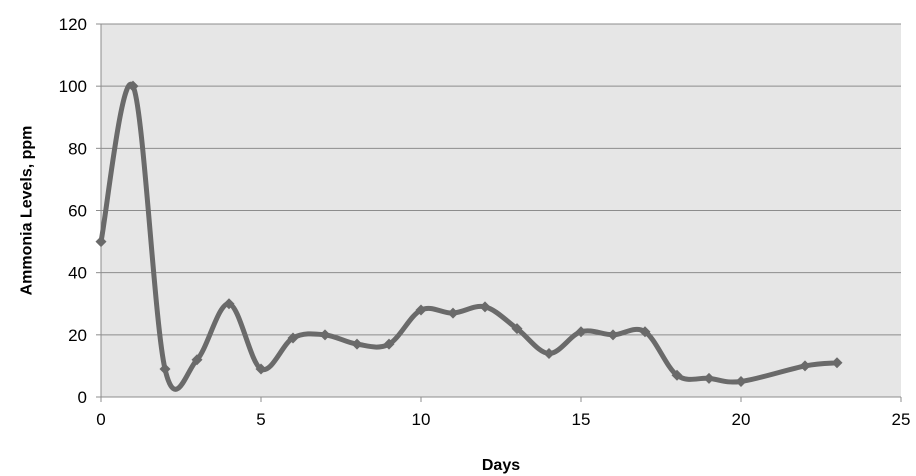 The image size is (916, 476). Describe the element at coordinates (77, 148) in the screenshot. I see `y-tick-label-4: 80` at that location.